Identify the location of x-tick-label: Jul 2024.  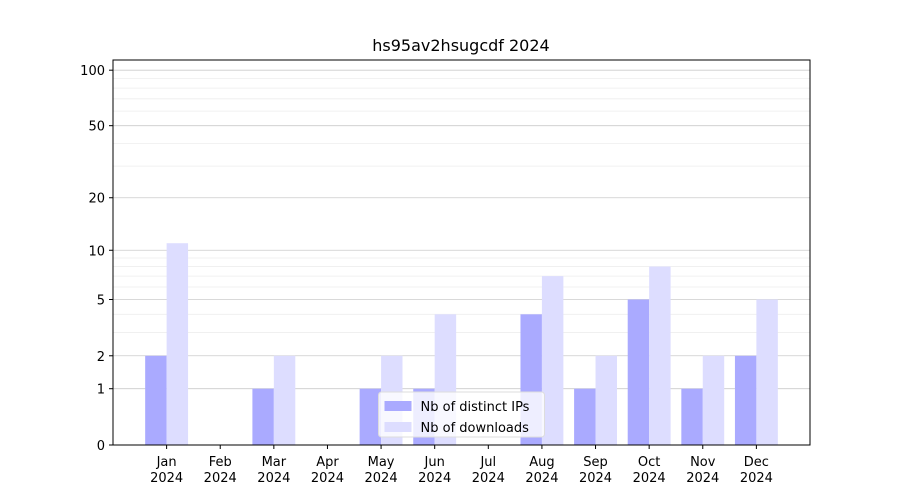
(488, 470).